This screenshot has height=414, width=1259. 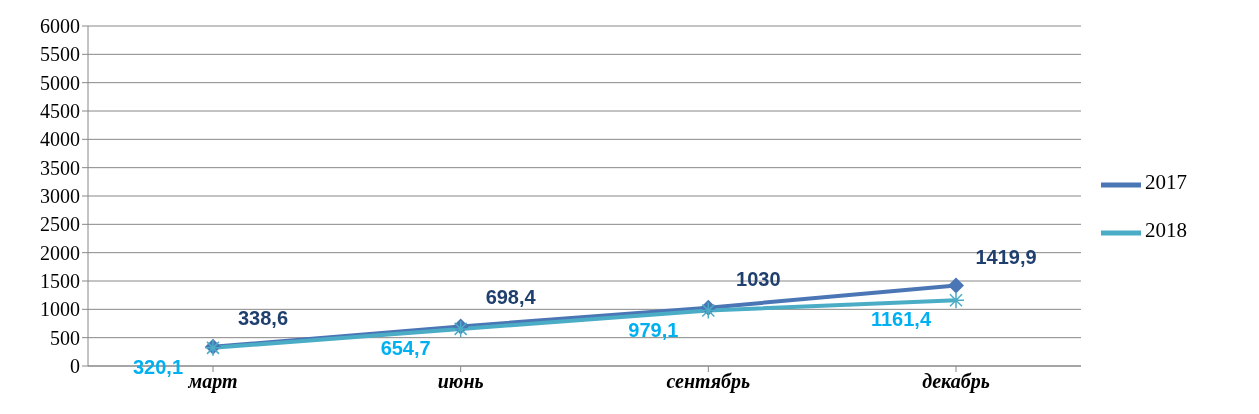 What do you see at coordinates (60, 309) in the screenshot?
I see `y-tick-label: 1000` at bounding box center [60, 309].